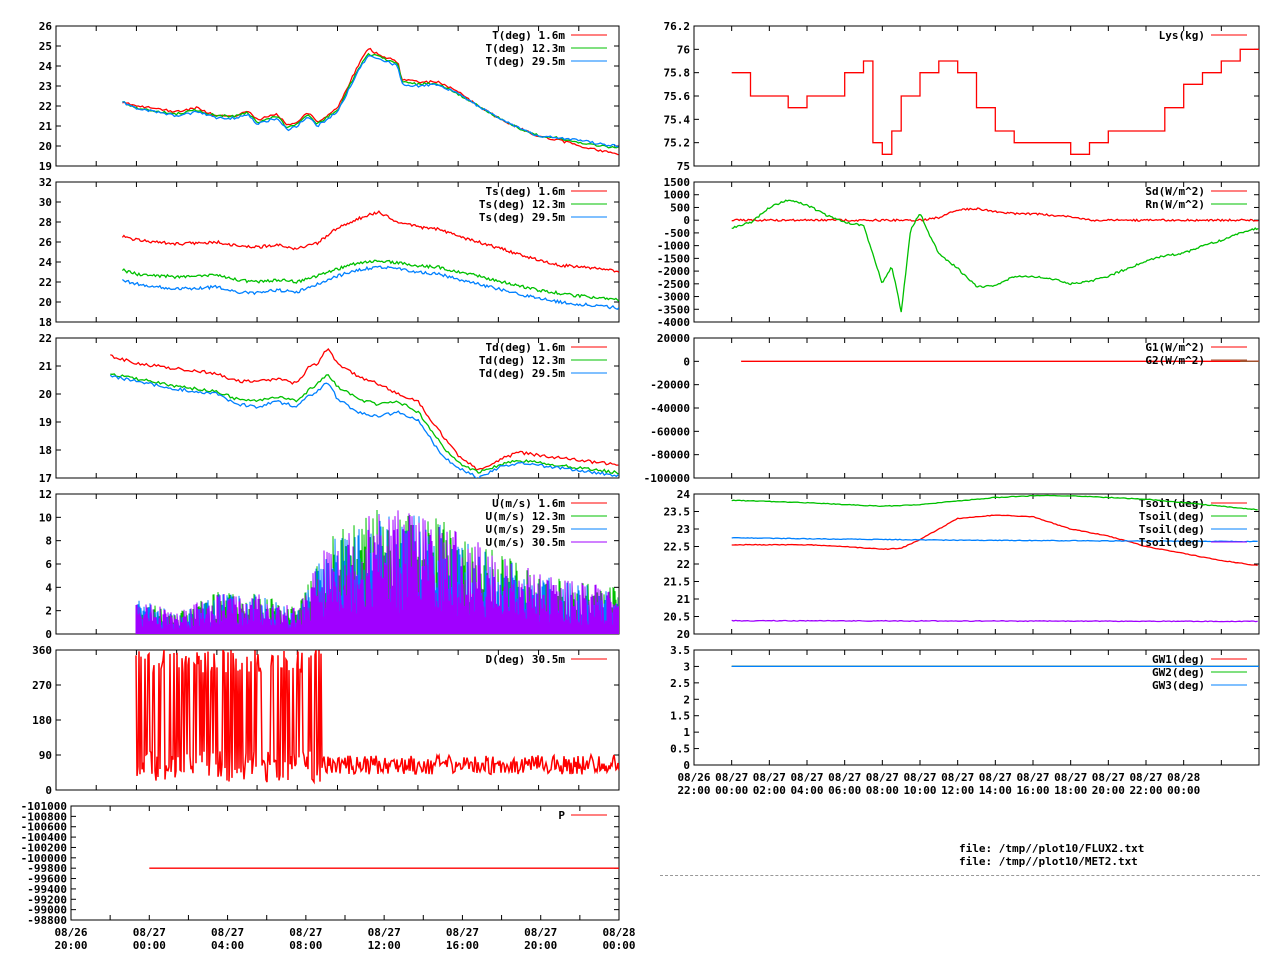  What do you see at coordinates (526, 529) in the screenshot?
I see `legend-label: U(m/s) 29.5m` at bounding box center [526, 529].